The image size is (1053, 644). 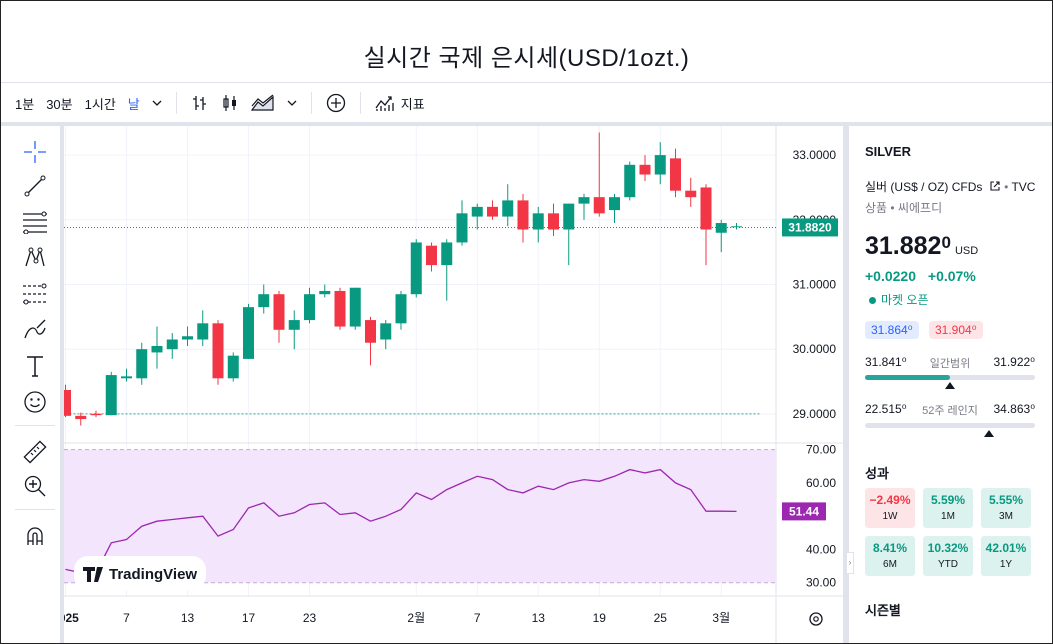 What do you see at coordinates (292, 103) in the screenshot?
I see `chart-type-dropdown-chevron-icon` at bounding box center [292, 103].